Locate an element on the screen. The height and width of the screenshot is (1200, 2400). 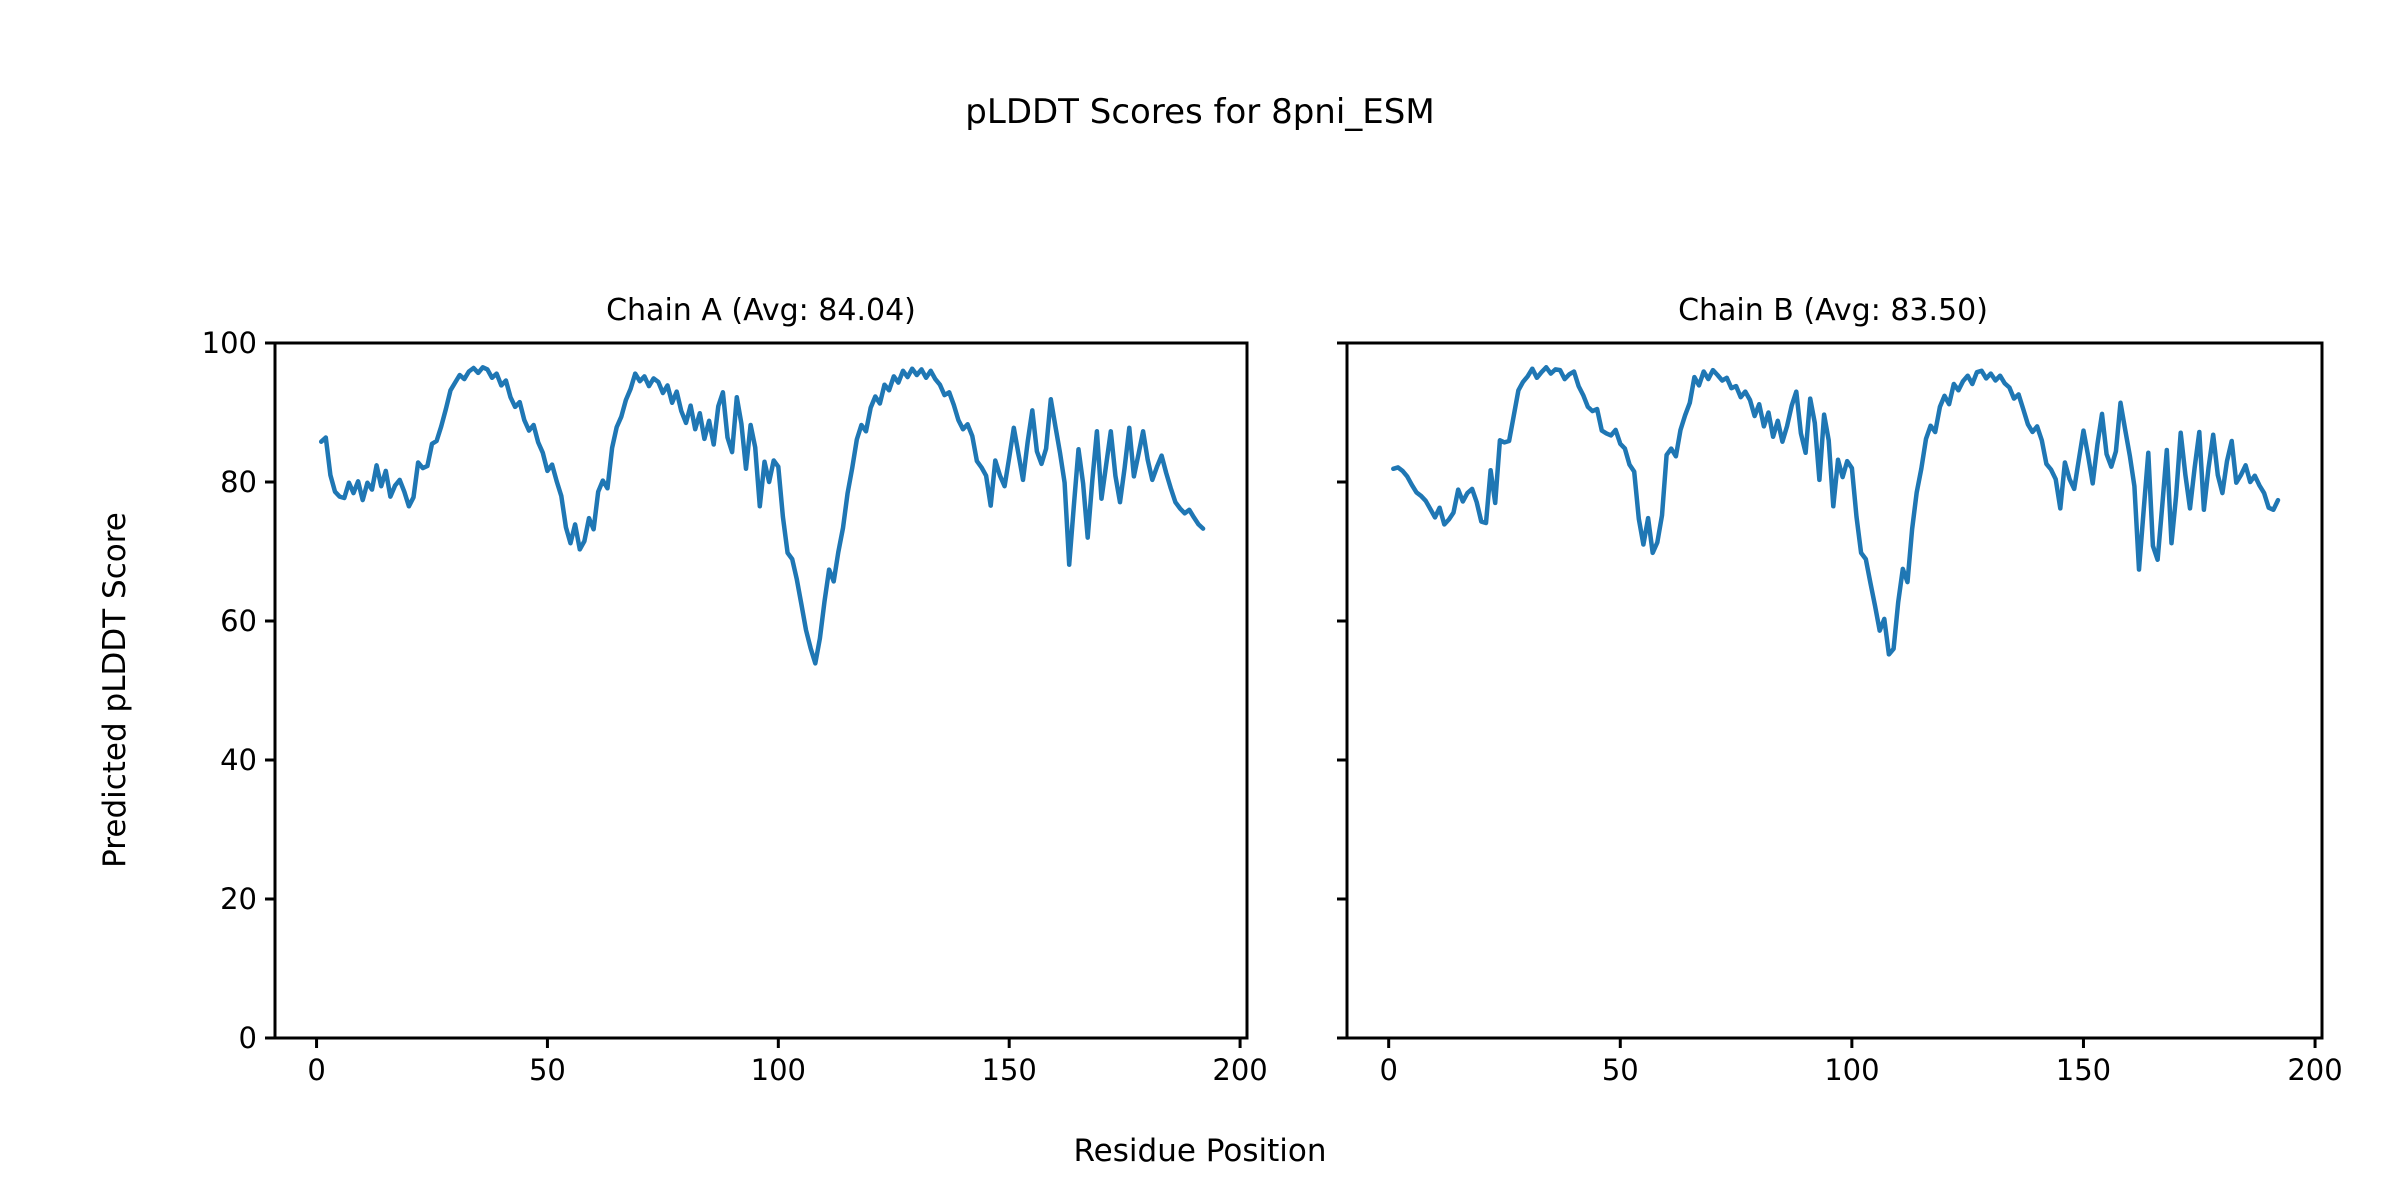
subplot-title-chain-b: Chain B (Avg: 83.50) is located at coordinates (1833, 310).